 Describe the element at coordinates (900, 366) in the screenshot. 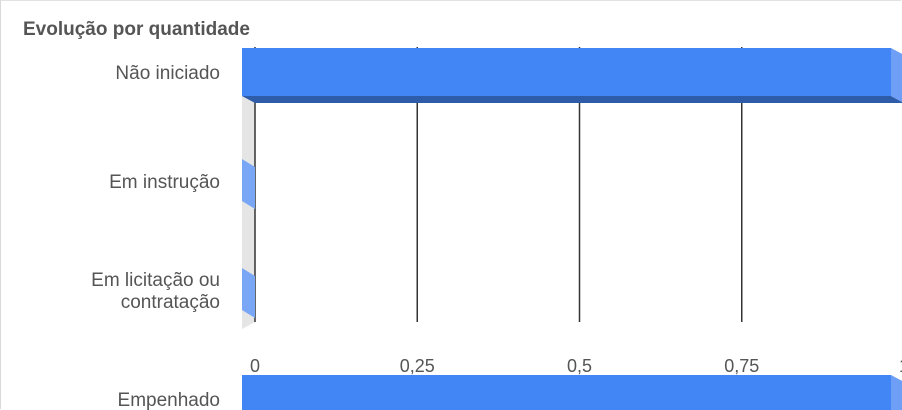

I see `x-tick-label: 1` at that location.